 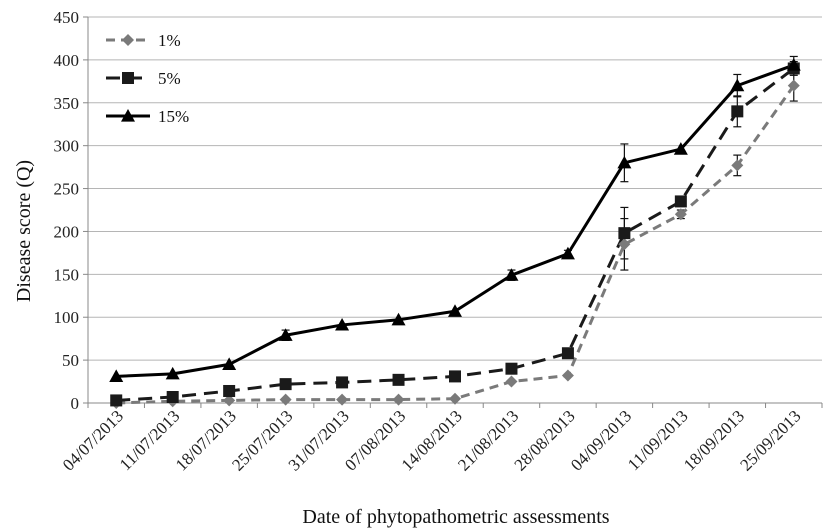 What do you see at coordinates (601, 440) in the screenshot?
I see `x-tick-label: 04/09/2013` at bounding box center [601, 440].